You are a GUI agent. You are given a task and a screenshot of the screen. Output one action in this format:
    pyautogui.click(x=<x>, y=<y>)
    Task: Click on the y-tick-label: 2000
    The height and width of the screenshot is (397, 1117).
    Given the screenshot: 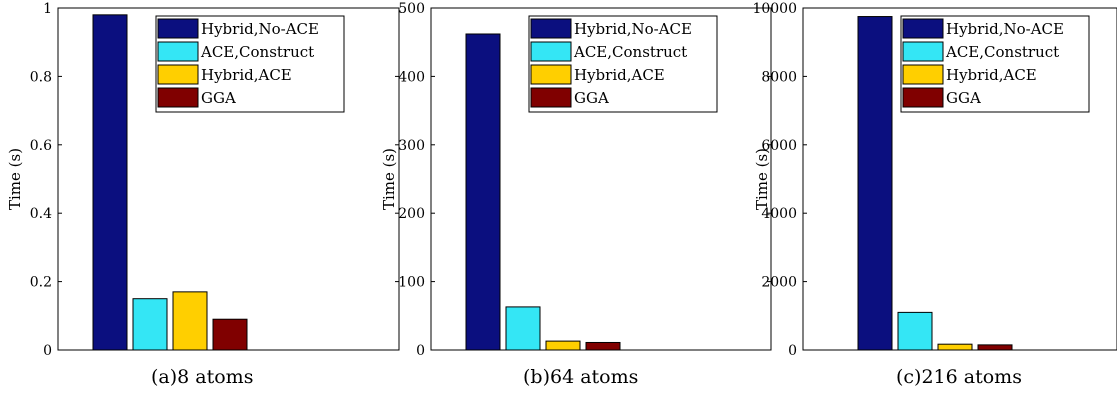 What is the action you would take?
    pyautogui.click(x=779, y=283)
    